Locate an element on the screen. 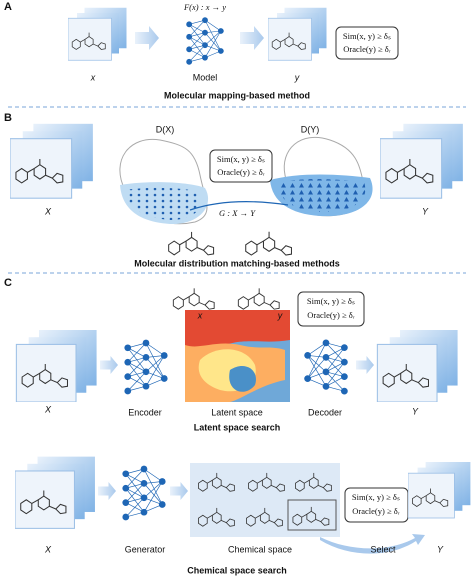 The width and height of the screenshot is (474, 577). mapping-arrow is located at coordinates (239, 206).